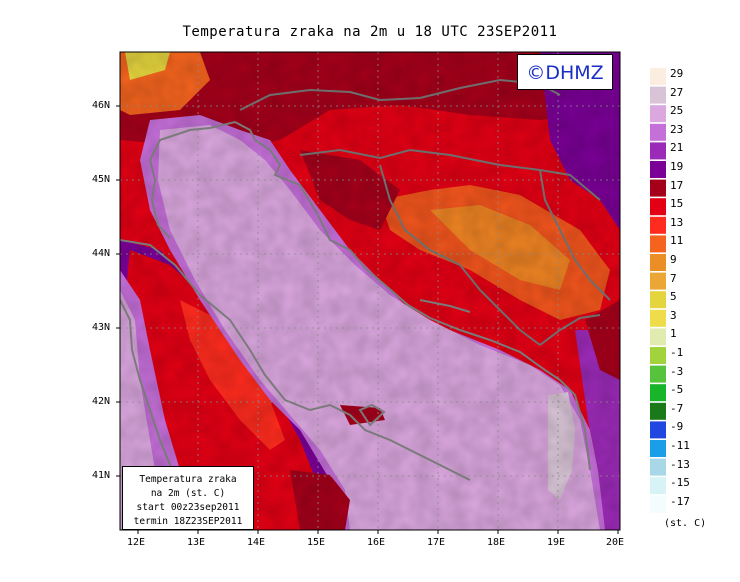 This screenshot has height=582, width=740. What do you see at coordinates (685, 523) in the screenshot?
I see `legend-unit: (st. C)` at bounding box center [685, 523].